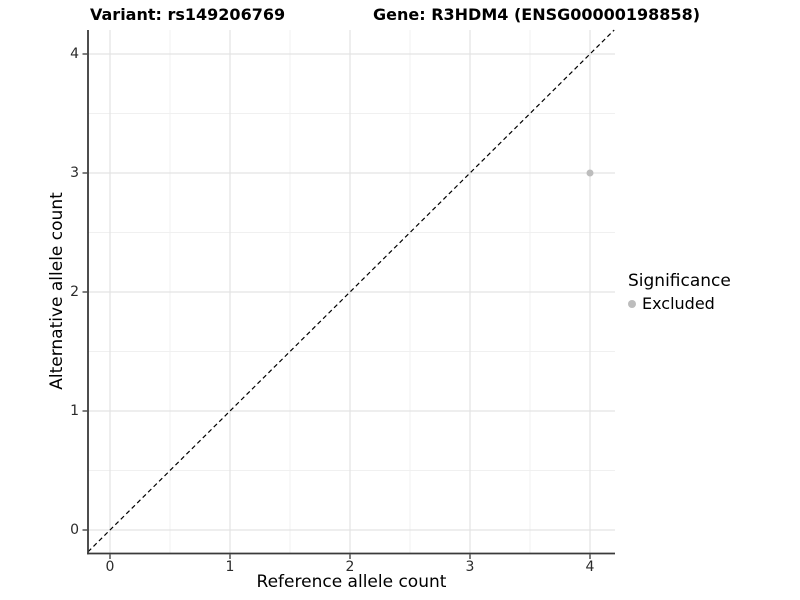 This screenshot has height=600, width=800. Describe the element at coordinates (590, 567) in the screenshot. I see `x-tick-label: 4` at that location.